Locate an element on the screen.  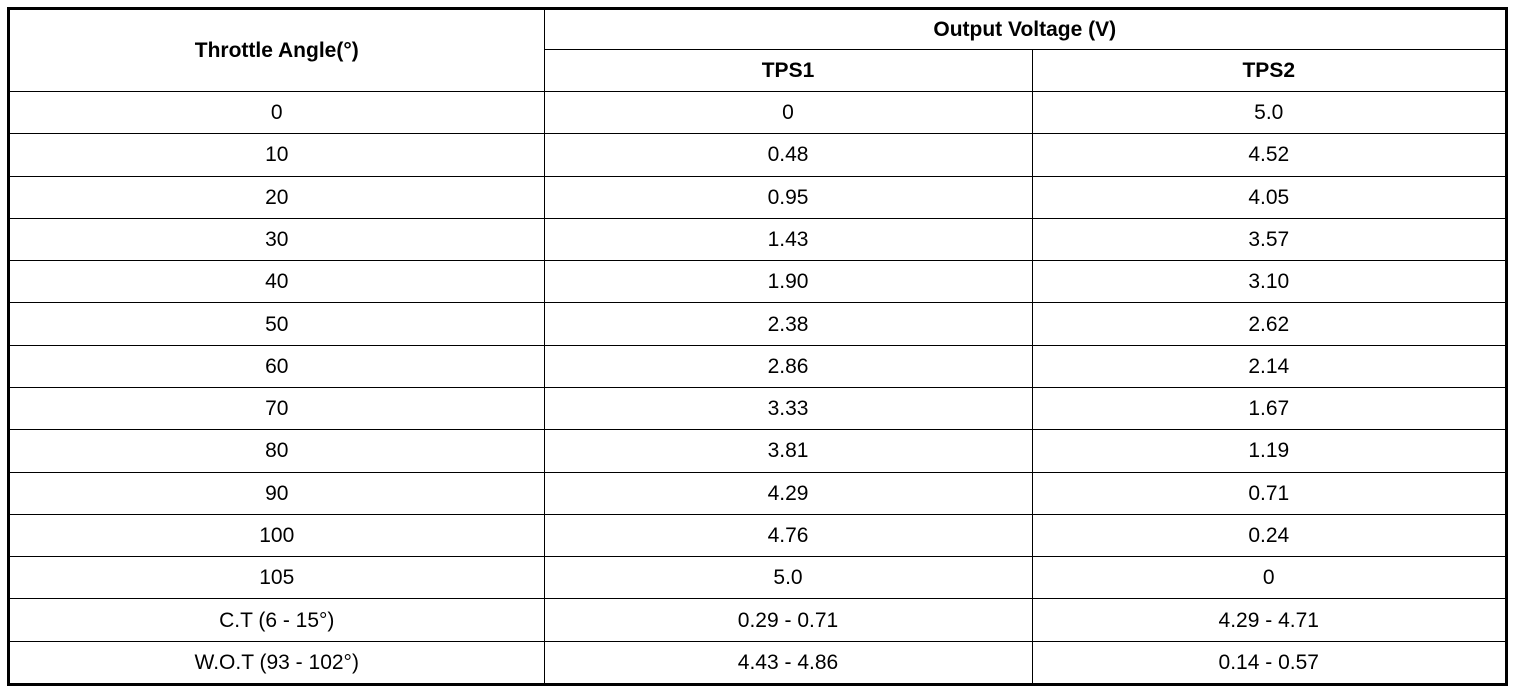
table-row: 60 2.86 2.14 is located at coordinates (757, 366).